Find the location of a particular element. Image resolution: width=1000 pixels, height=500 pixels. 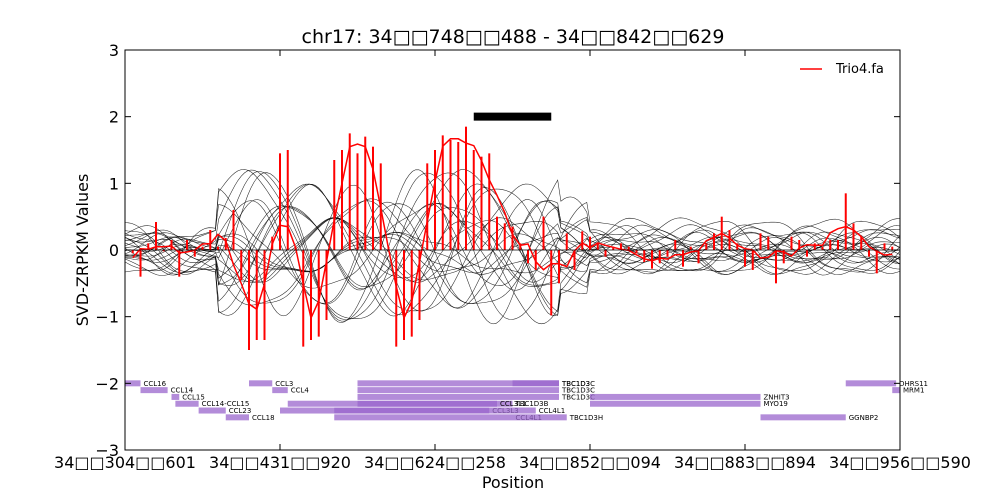

gene-label: ZNHIT3 is located at coordinates (777, 397).